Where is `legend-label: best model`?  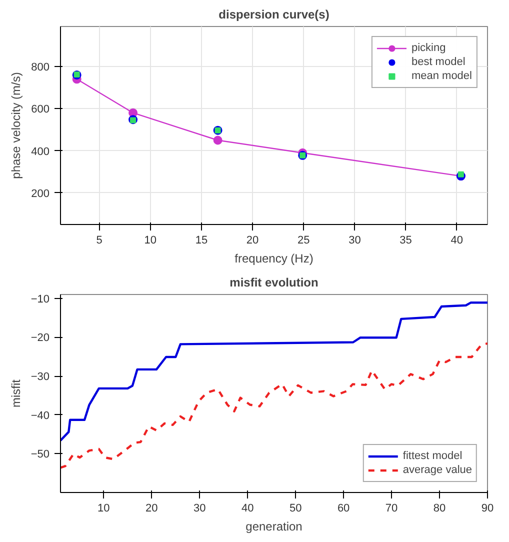 legend-label: best model is located at coordinates (438, 62).